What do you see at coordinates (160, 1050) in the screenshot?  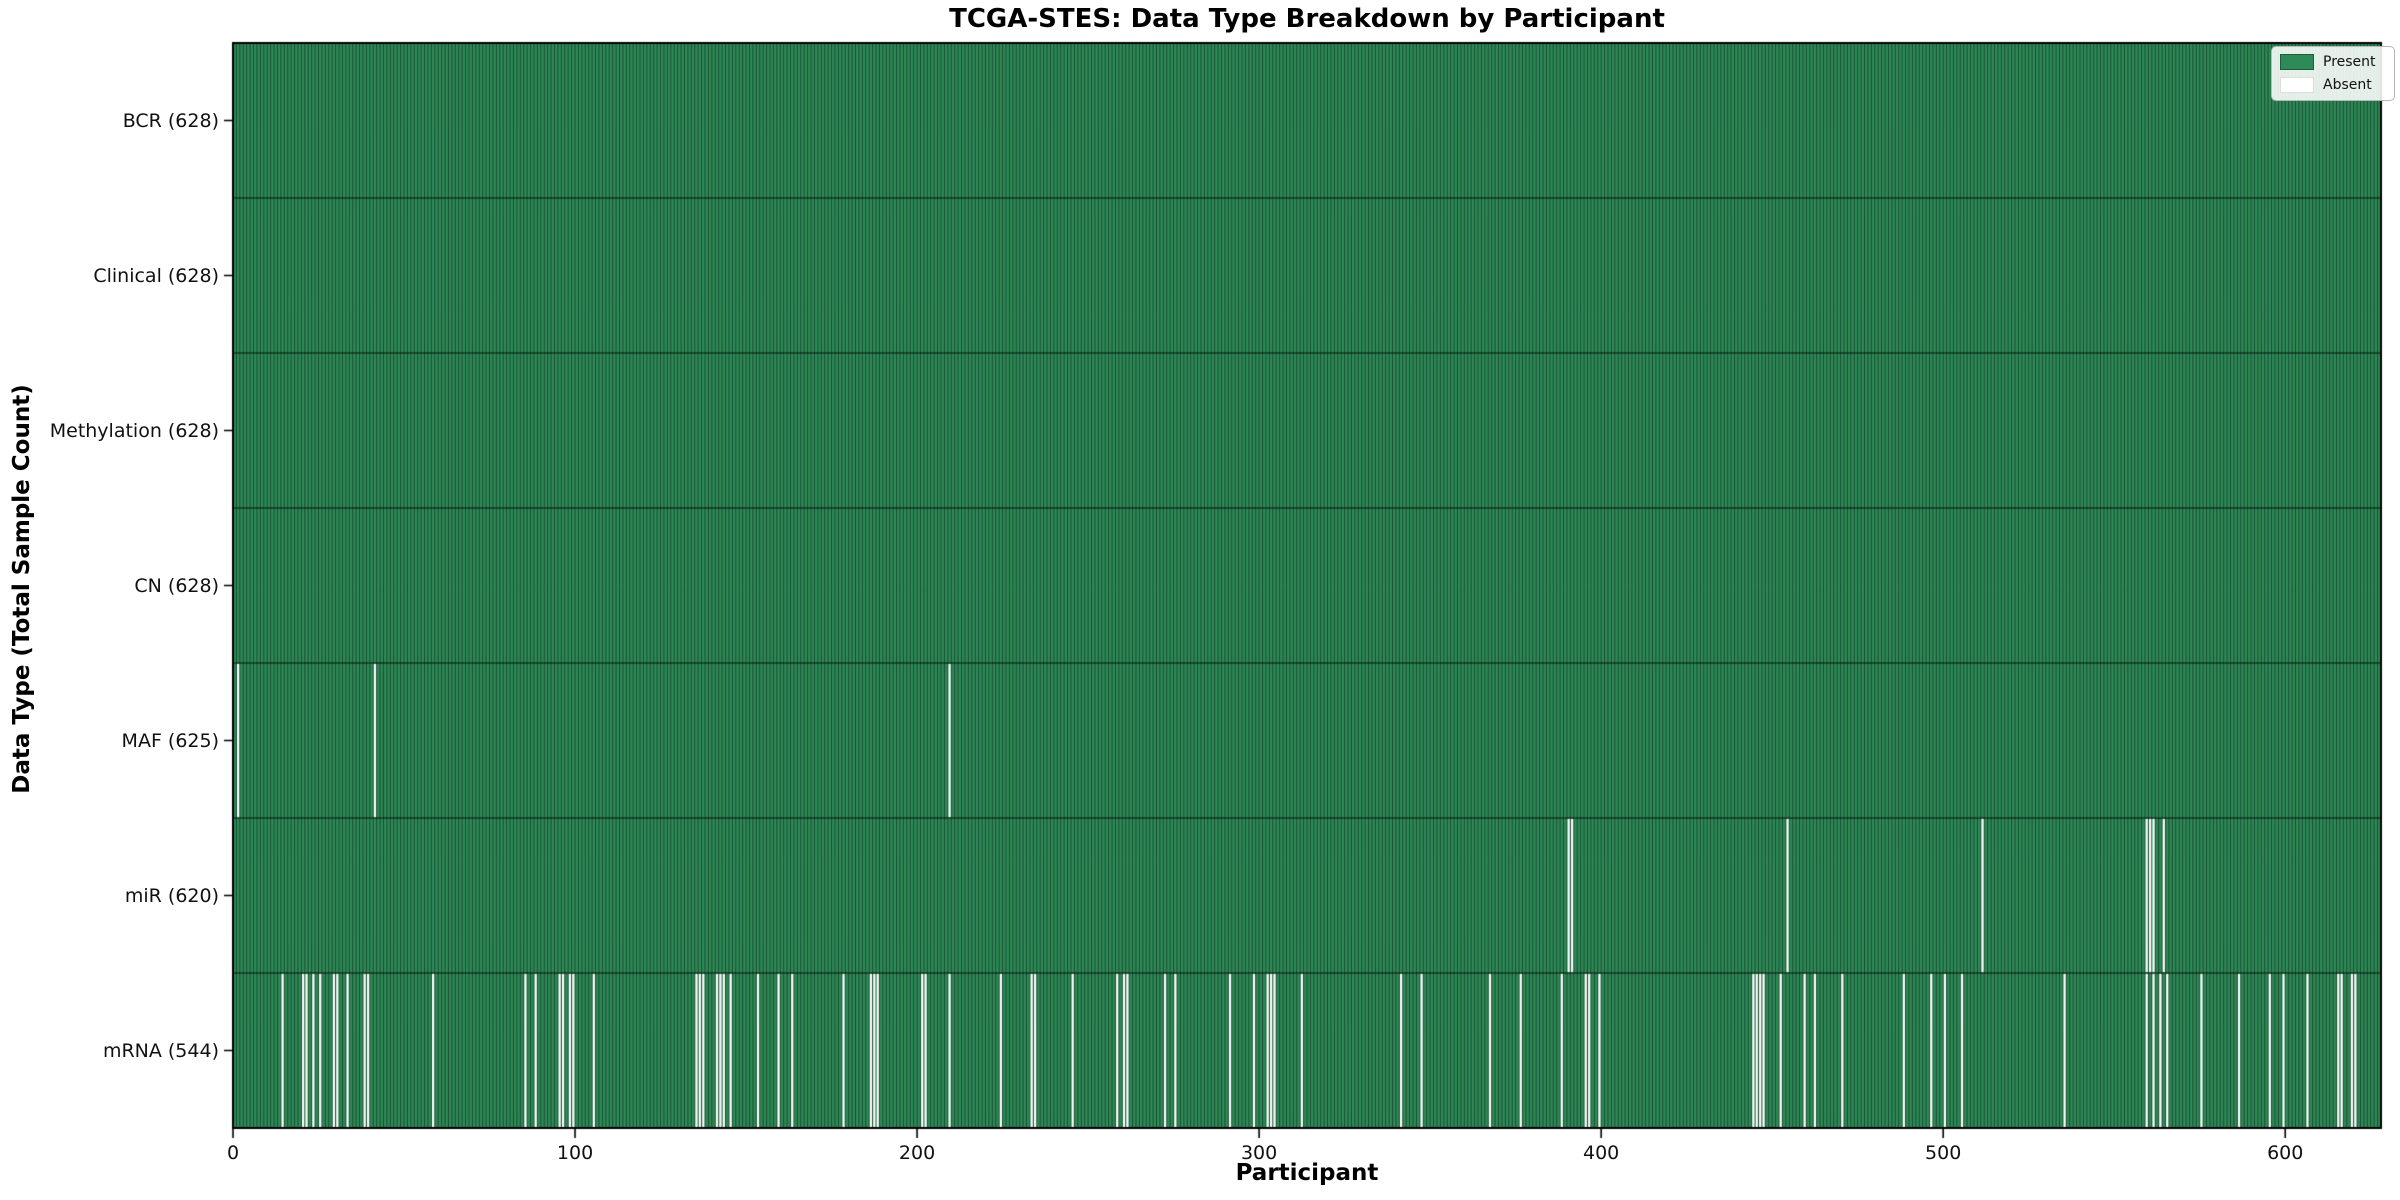 I see `y-tick-label-mrna: mRNA (544)` at bounding box center [160, 1050].